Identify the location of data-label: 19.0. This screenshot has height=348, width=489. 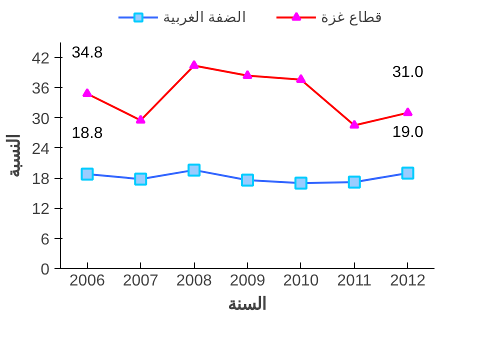
(408, 133).